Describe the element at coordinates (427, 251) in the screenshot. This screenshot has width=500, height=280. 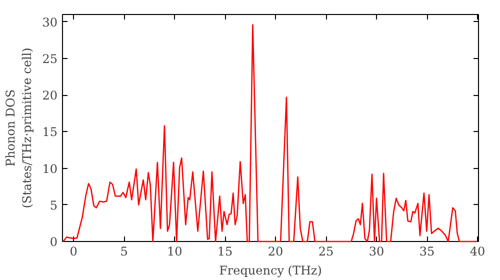
I see `x-tick-label: 35` at that location.